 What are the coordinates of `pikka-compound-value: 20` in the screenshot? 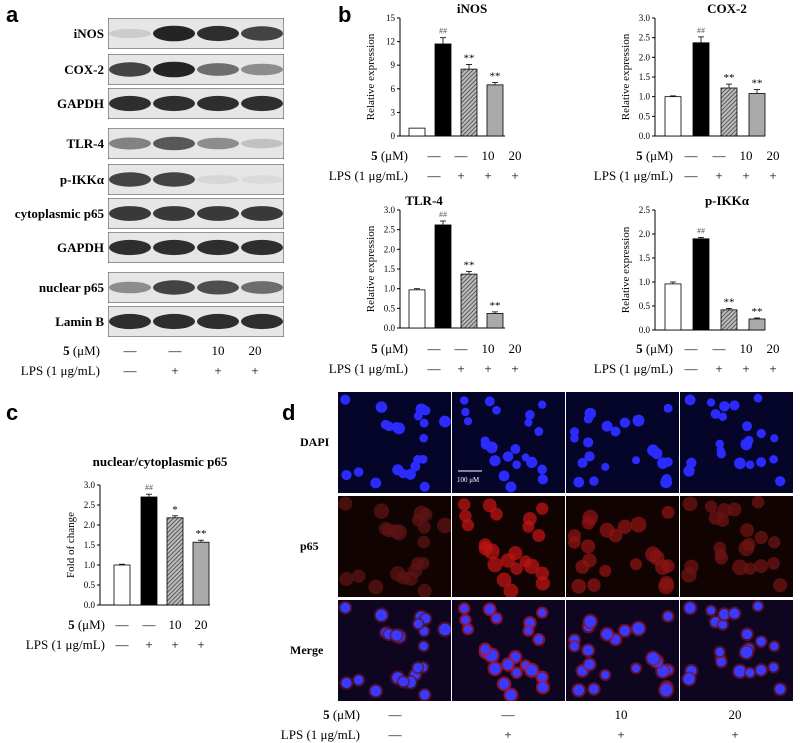 It's located at (773, 348).